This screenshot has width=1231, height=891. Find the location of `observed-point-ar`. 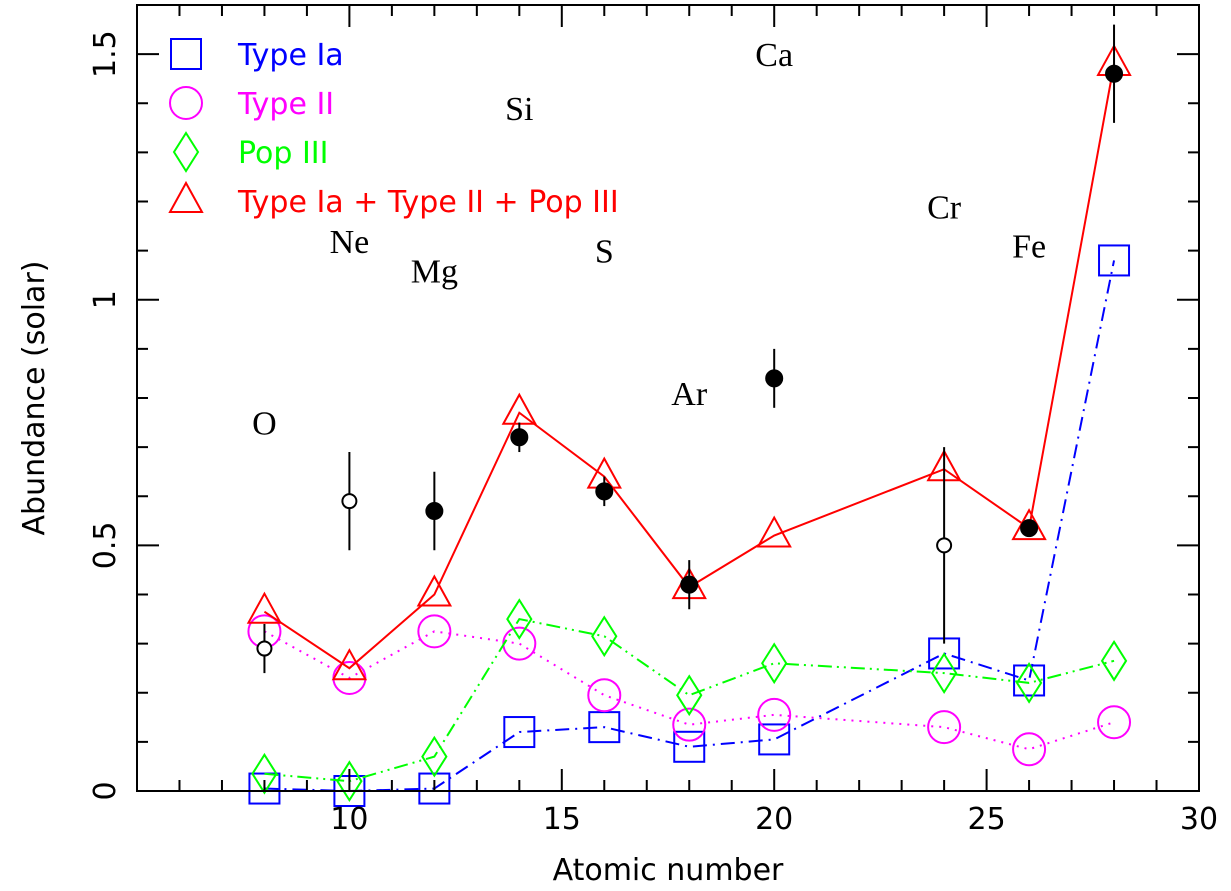

observed-point-ar is located at coordinates (689, 584).